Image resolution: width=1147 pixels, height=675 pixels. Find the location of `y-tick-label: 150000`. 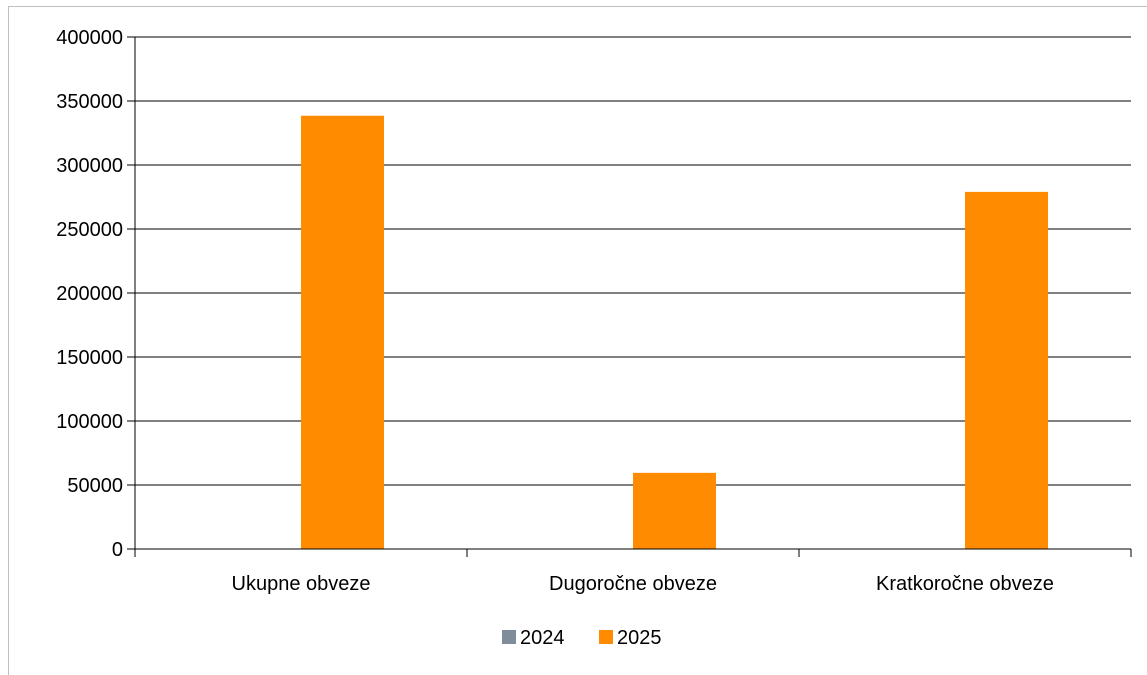

y-tick-label: 150000 is located at coordinates (89, 358).